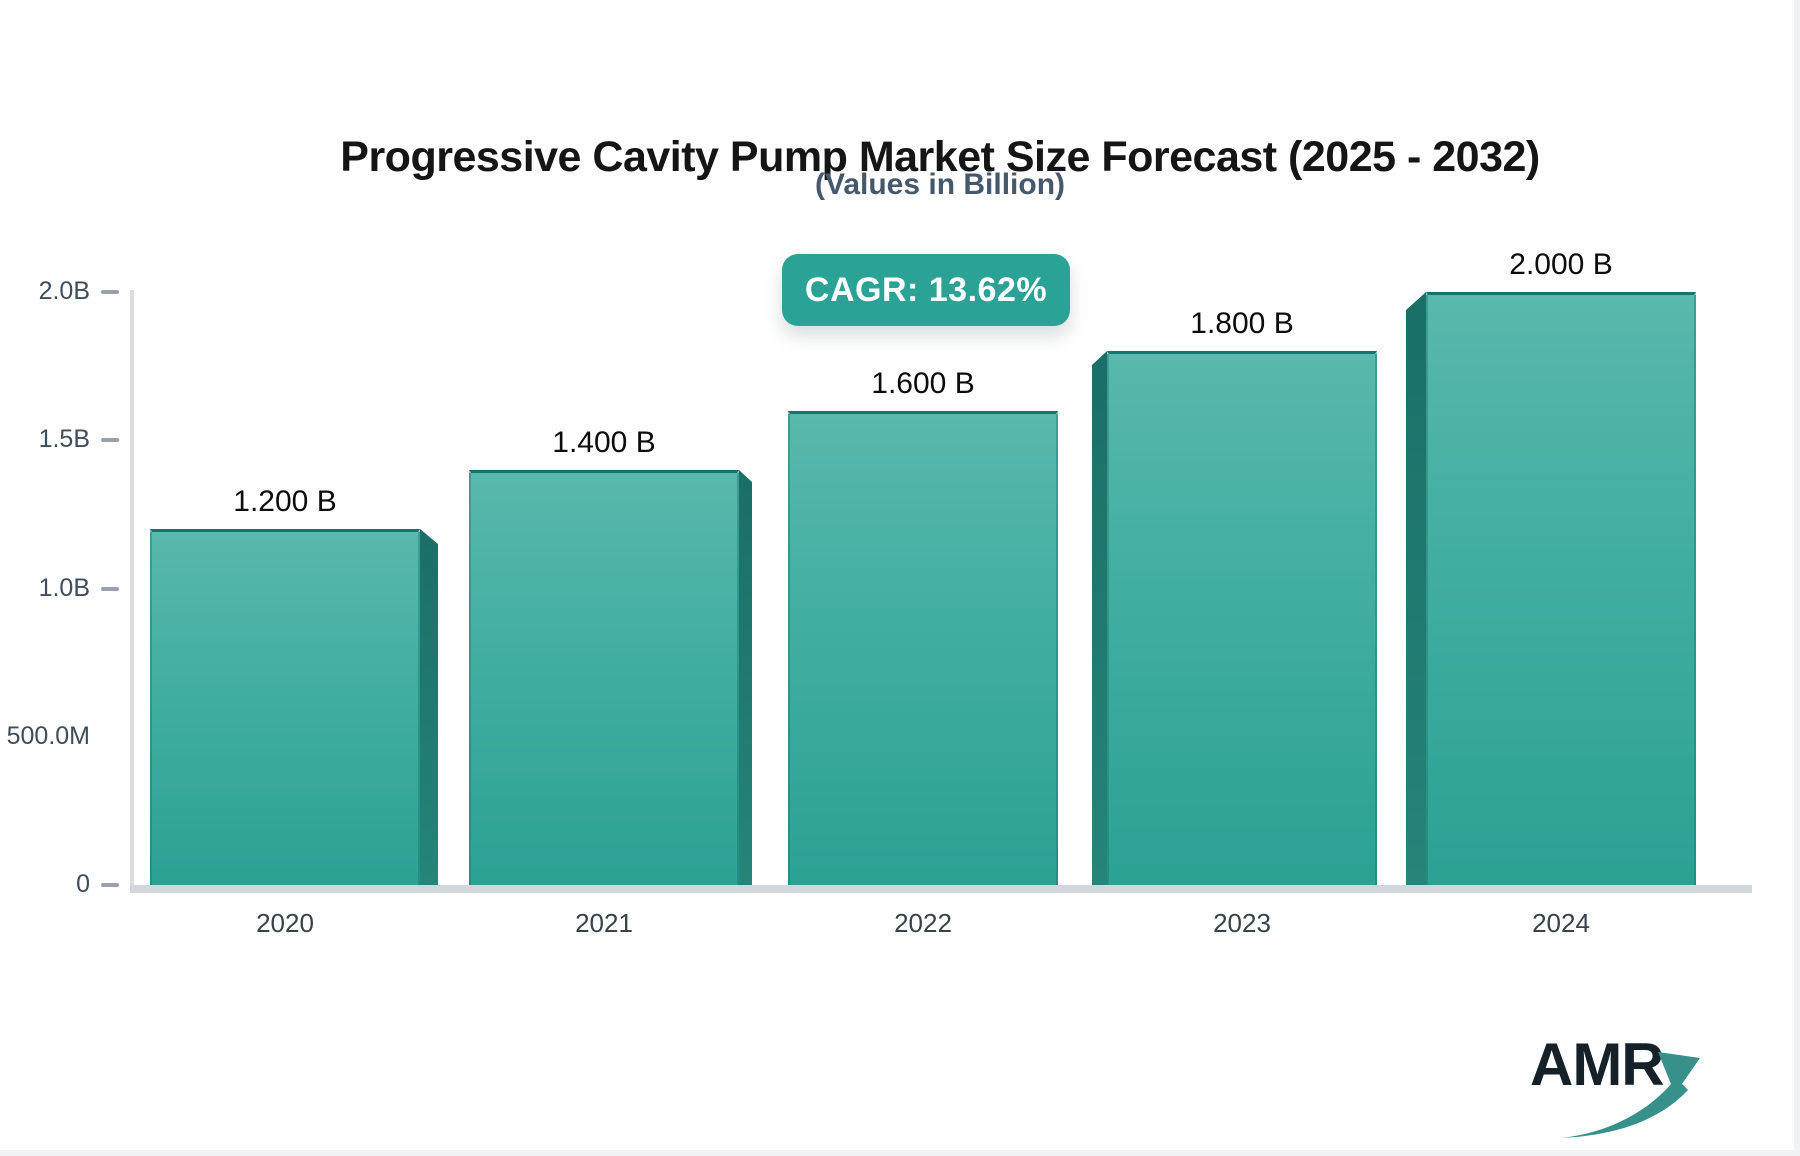 Image resolution: width=1800 pixels, height=1156 pixels. I want to click on y-tick-label-0: 0, so click(83, 884).